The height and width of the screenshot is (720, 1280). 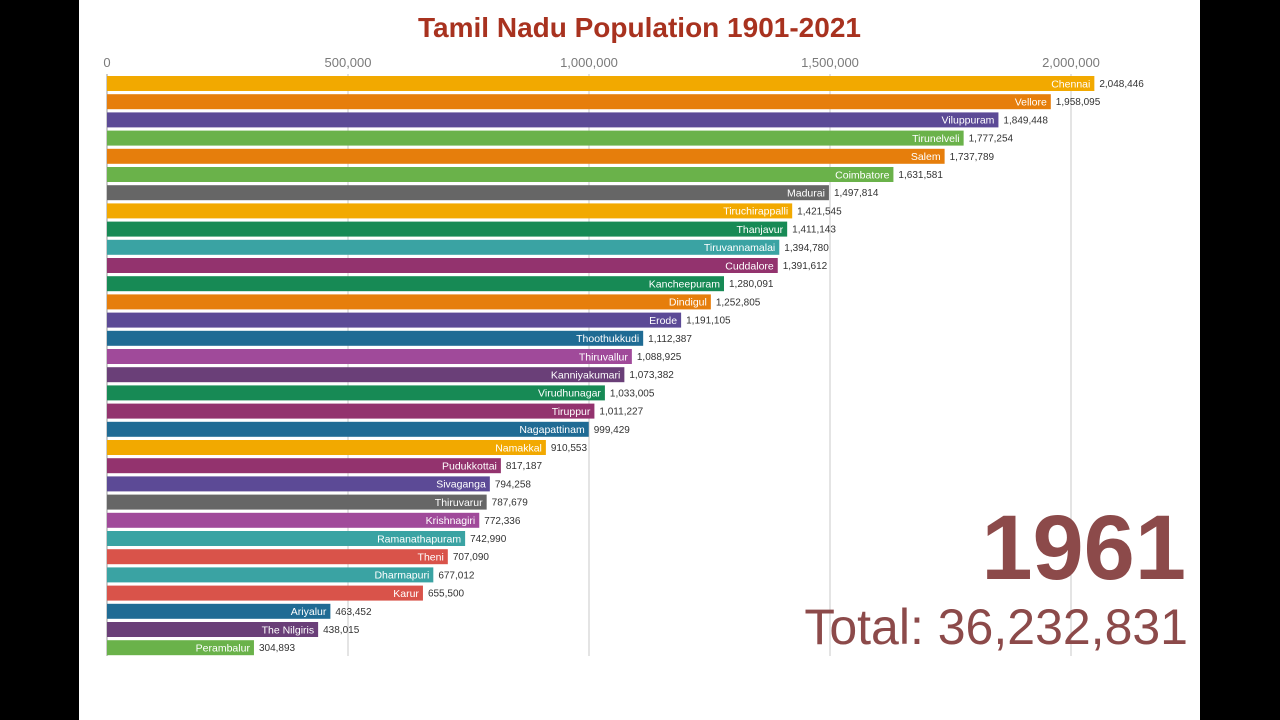 What do you see at coordinates (461, 485) in the screenshot?
I see `bar-category-label: Sivaganga` at bounding box center [461, 485].